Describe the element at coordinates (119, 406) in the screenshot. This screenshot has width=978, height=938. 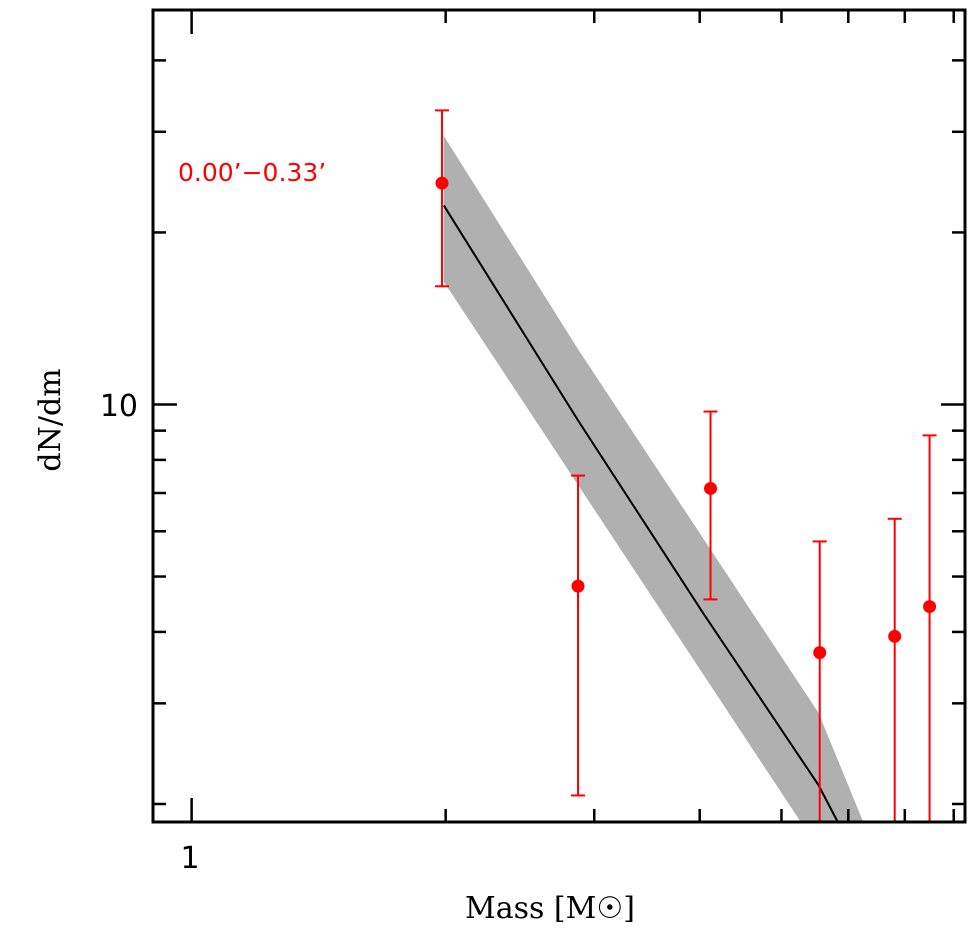
I see `y-tick-label-10: 10` at that location.